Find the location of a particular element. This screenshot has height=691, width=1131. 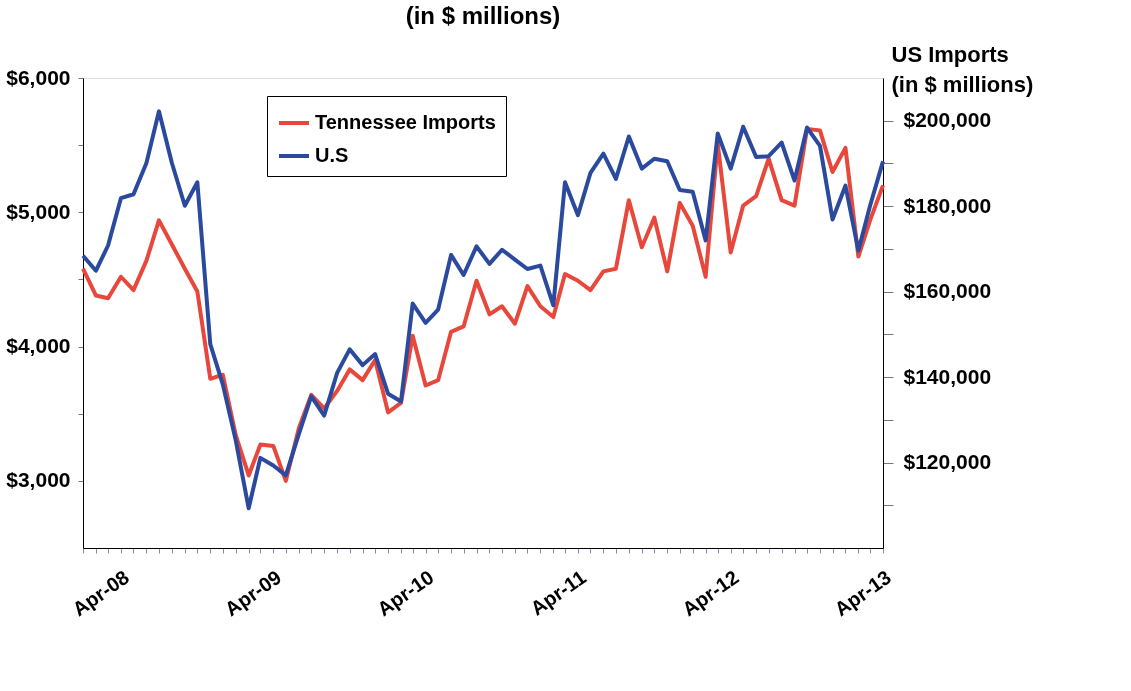

legend-label: U.S is located at coordinates (332, 155).